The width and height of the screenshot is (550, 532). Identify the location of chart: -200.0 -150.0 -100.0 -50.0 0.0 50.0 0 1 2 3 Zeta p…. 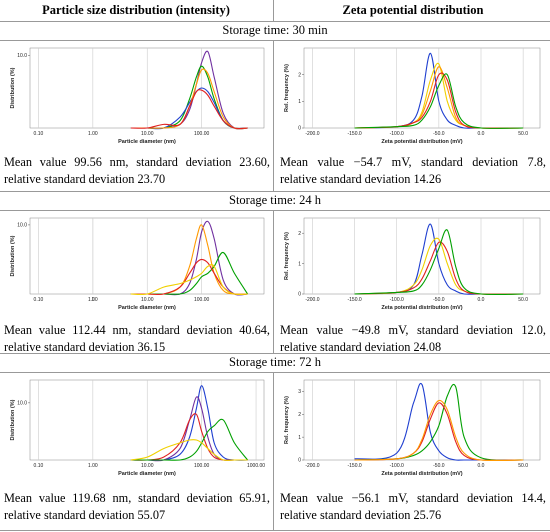
(412, 428).